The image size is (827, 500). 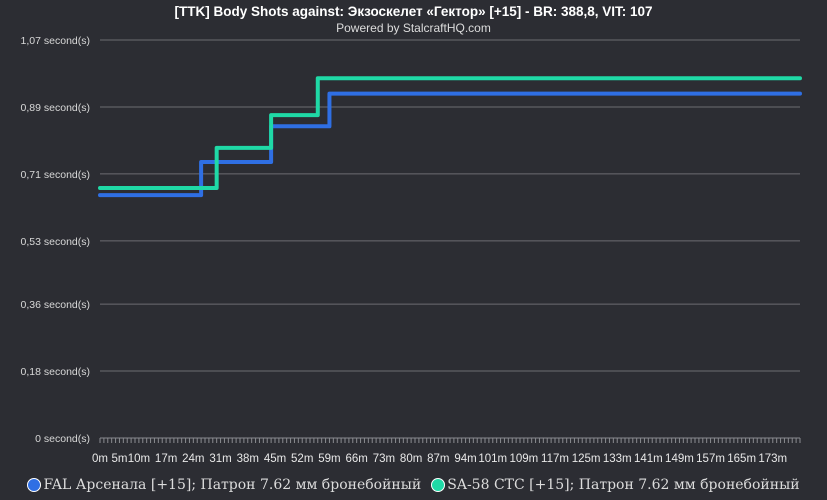 I want to click on x-tick-label: 80m, so click(x=411, y=459).